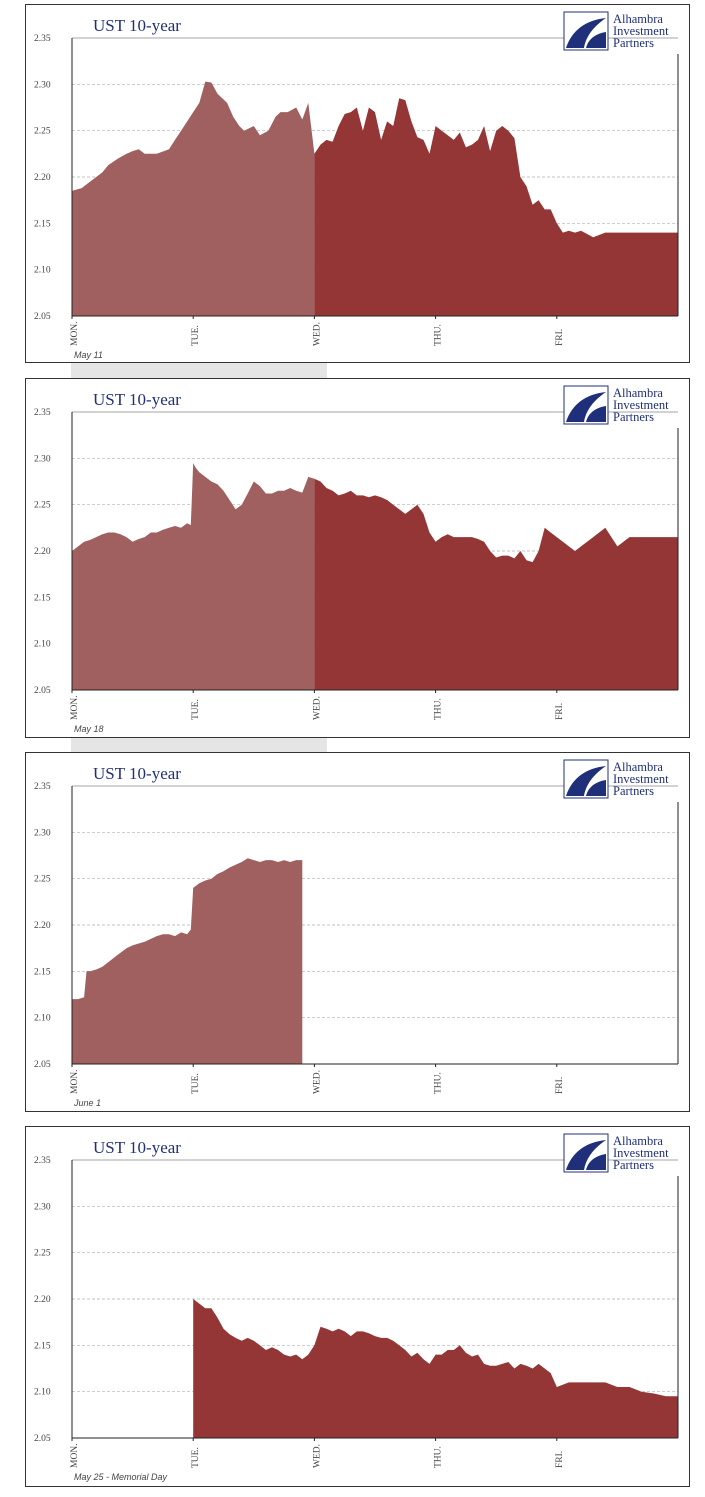 This screenshot has width=705, height=1497. I want to click on week-date-label: May 18, so click(89, 729).